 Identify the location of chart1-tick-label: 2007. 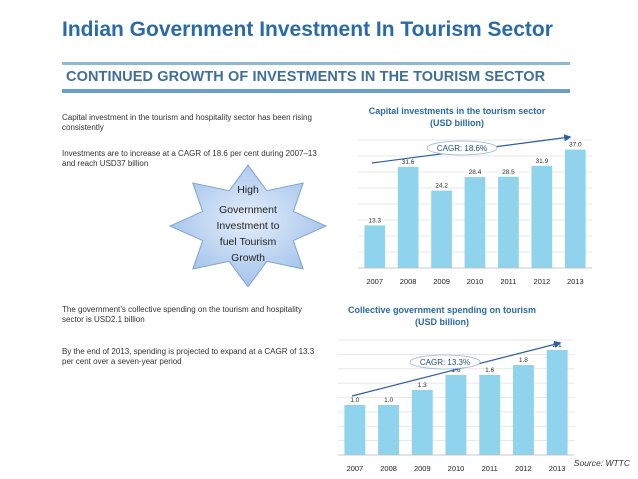
(374, 281).